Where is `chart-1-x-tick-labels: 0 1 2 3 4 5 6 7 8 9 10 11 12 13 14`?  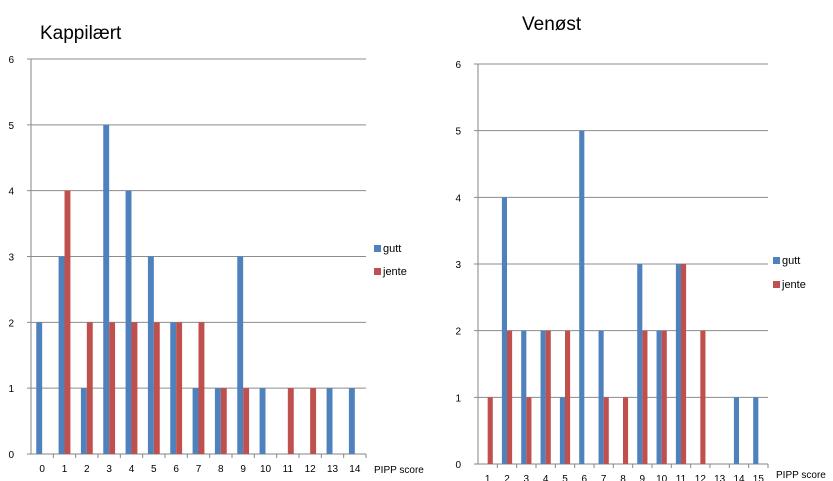
chart-1-x-tick-labels: 0 1 2 3 4 5 6 7 8 9 10 11 12 13 14 is located at coordinates (199, 469).